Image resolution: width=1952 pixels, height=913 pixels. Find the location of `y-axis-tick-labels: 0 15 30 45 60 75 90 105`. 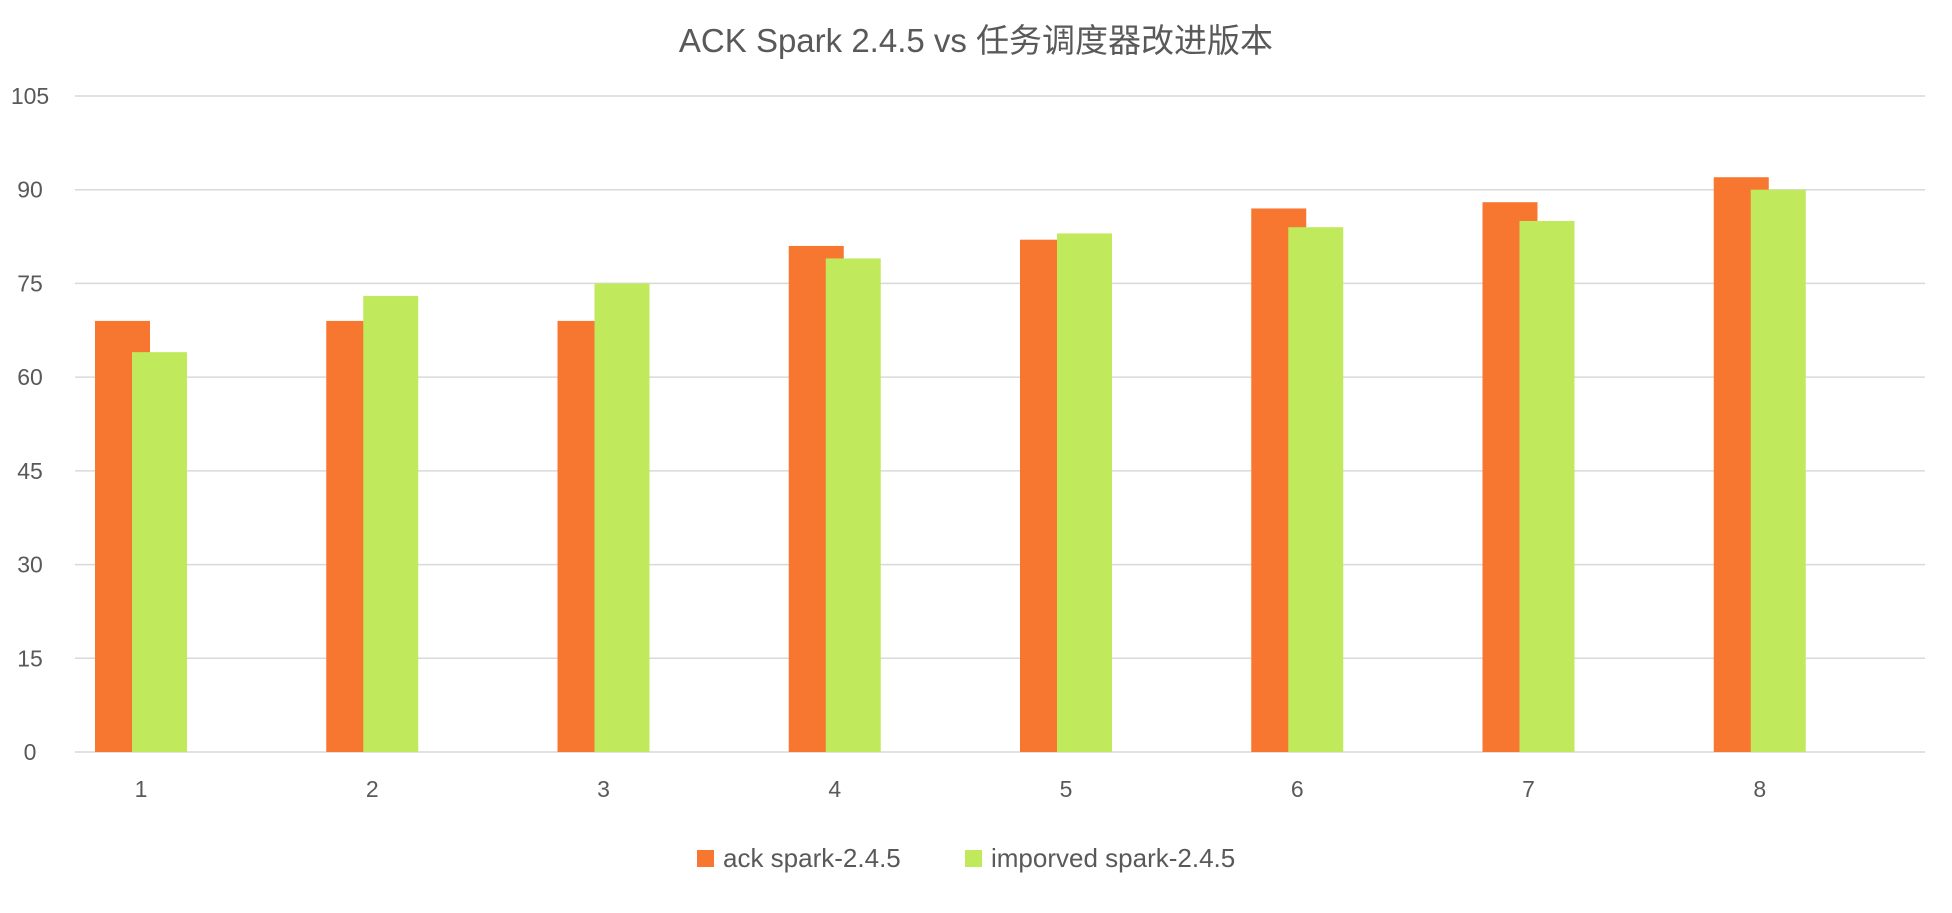

y-axis-tick-labels: 0 15 30 45 60 75 90 105 is located at coordinates (30, 424).